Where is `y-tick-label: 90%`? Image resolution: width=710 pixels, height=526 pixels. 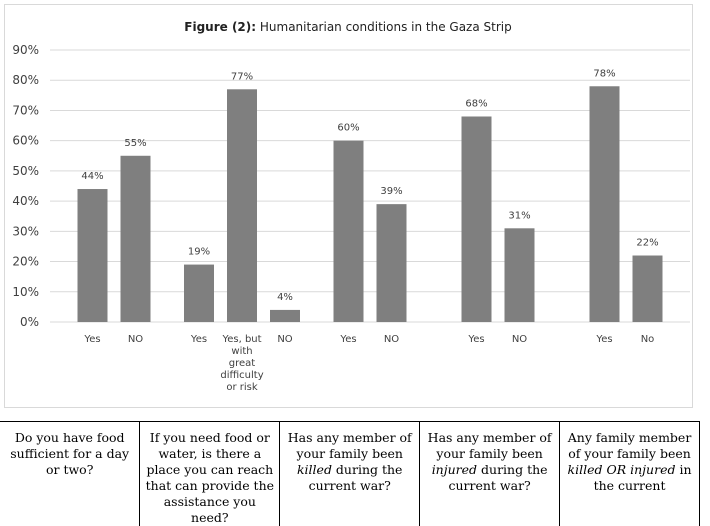
y-tick-label: 90% is located at coordinates (25, 50).